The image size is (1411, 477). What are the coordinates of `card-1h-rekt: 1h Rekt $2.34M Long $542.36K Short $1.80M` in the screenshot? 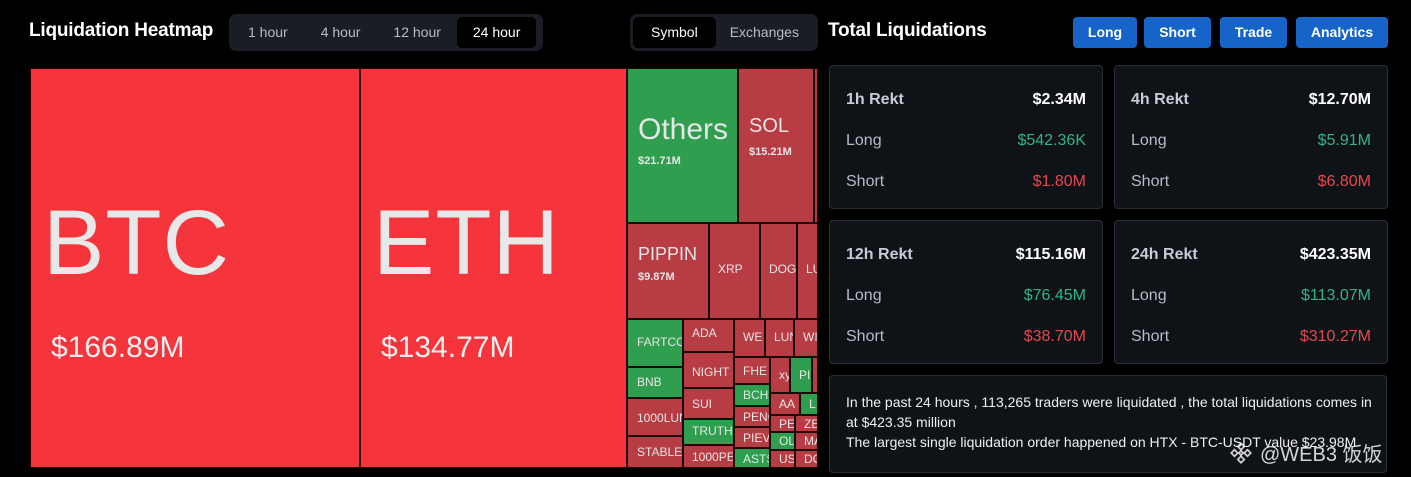 It's located at (966, 137).